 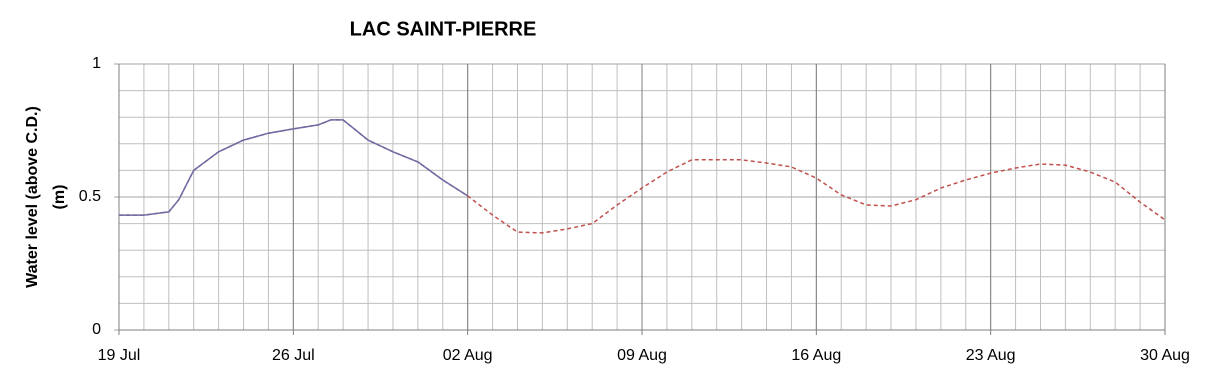 I want to click on y-axis-label: Water level (above C.D.), so click(x=32, y=197).